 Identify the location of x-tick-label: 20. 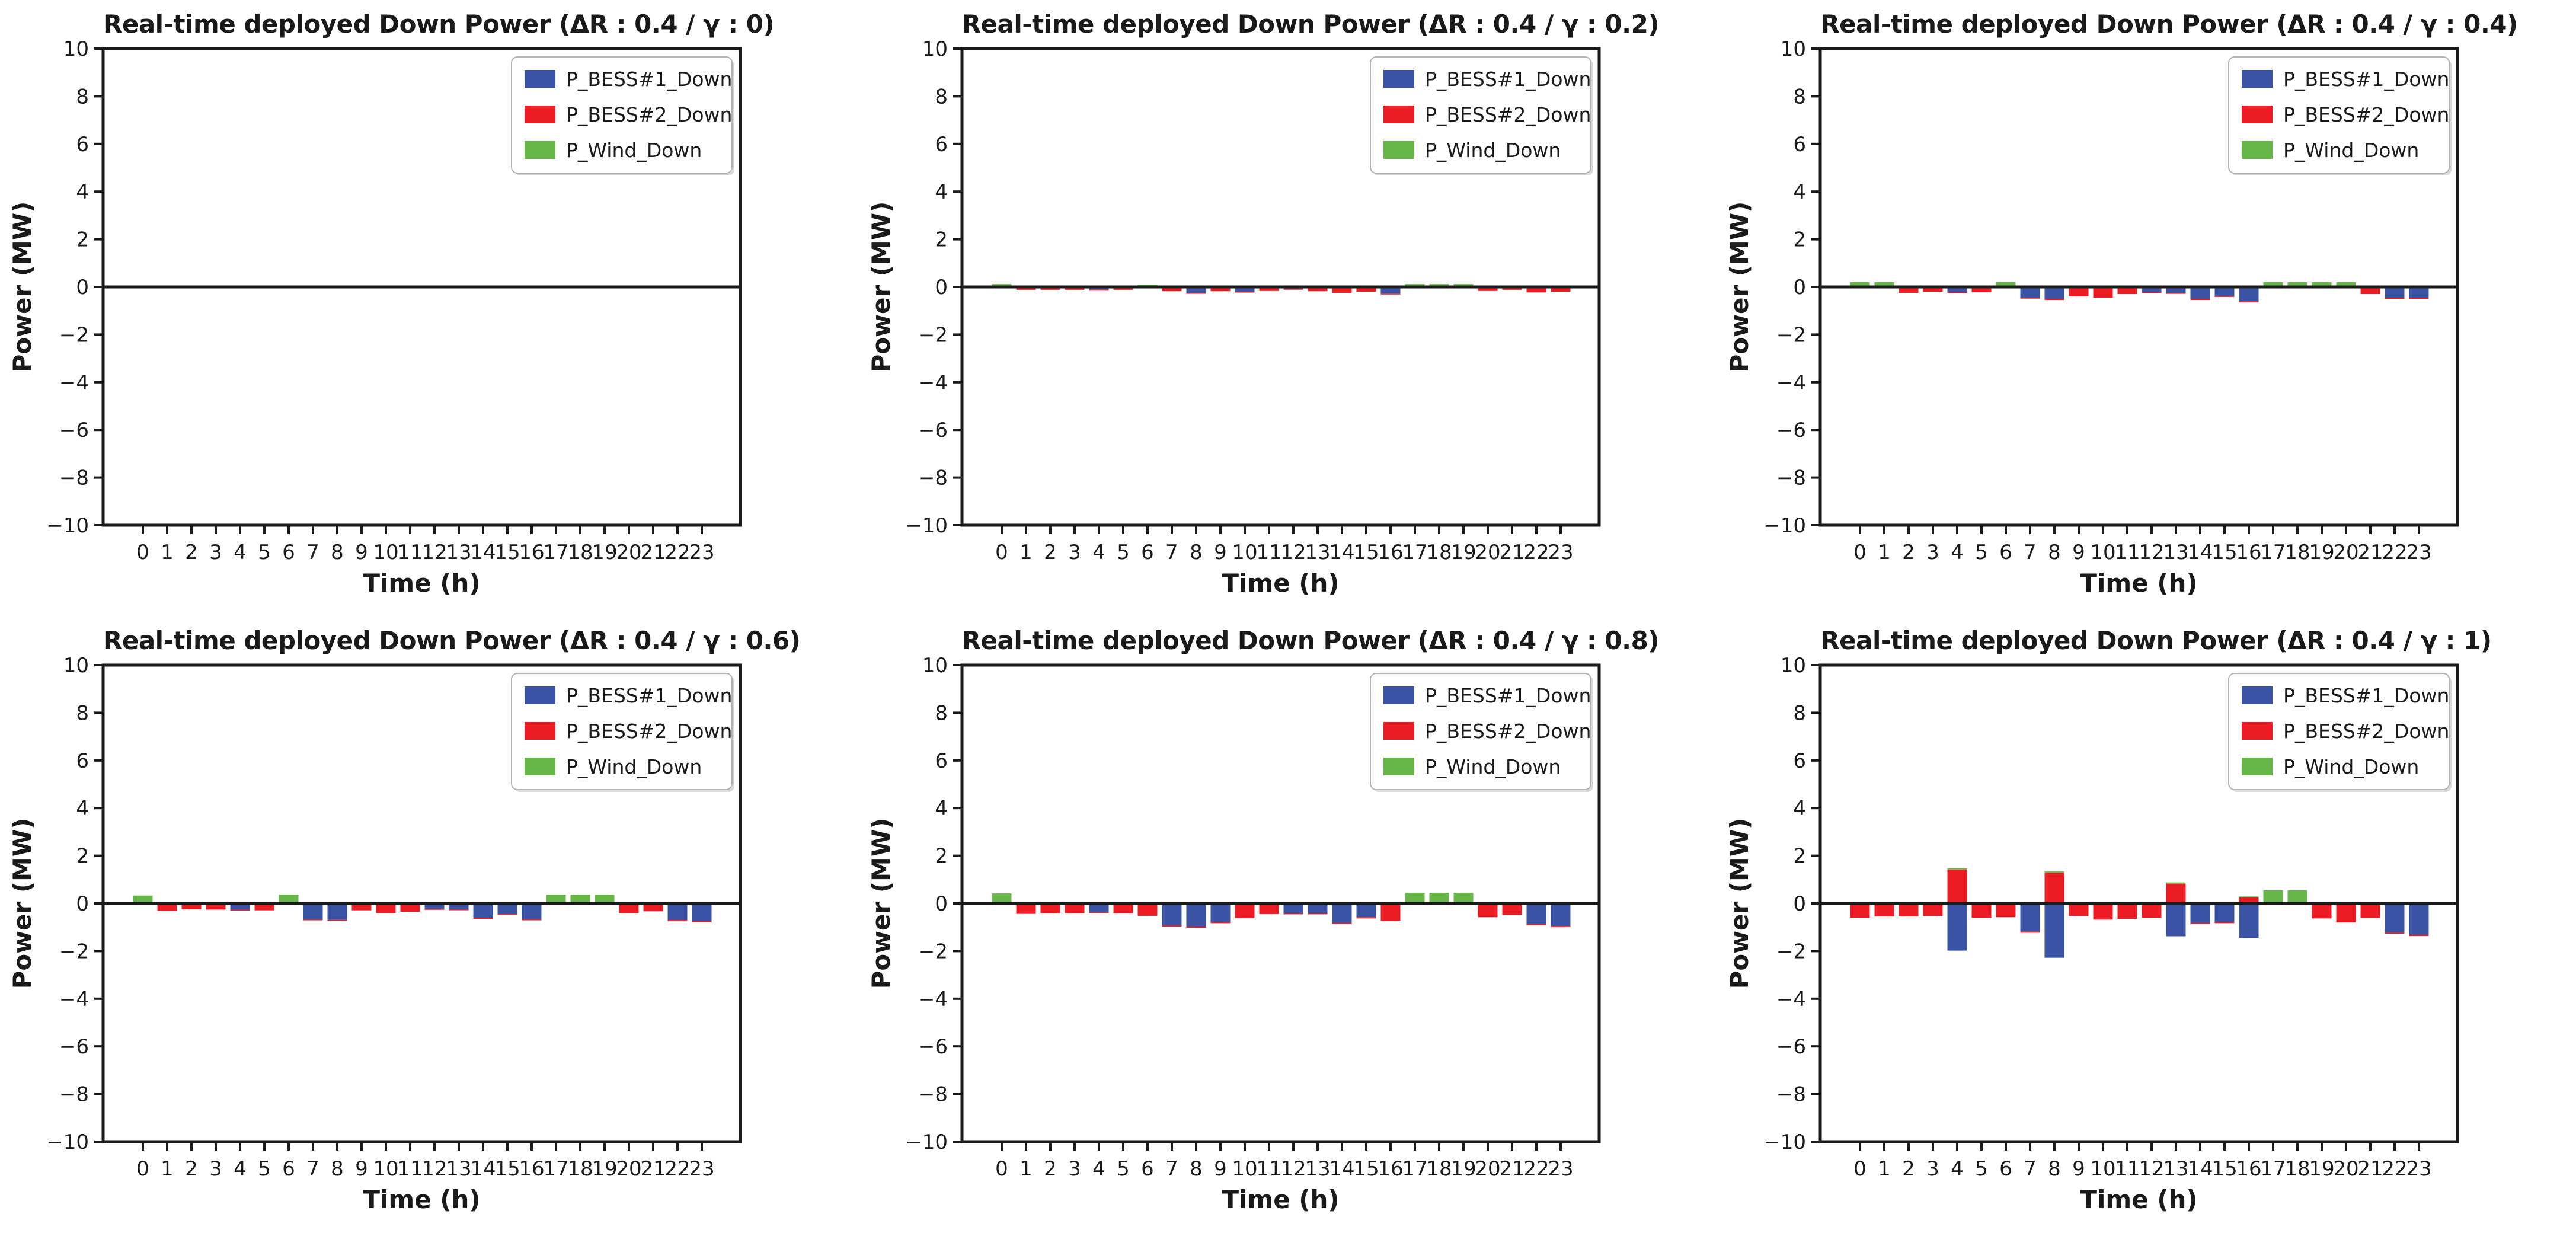
(628, 1169).